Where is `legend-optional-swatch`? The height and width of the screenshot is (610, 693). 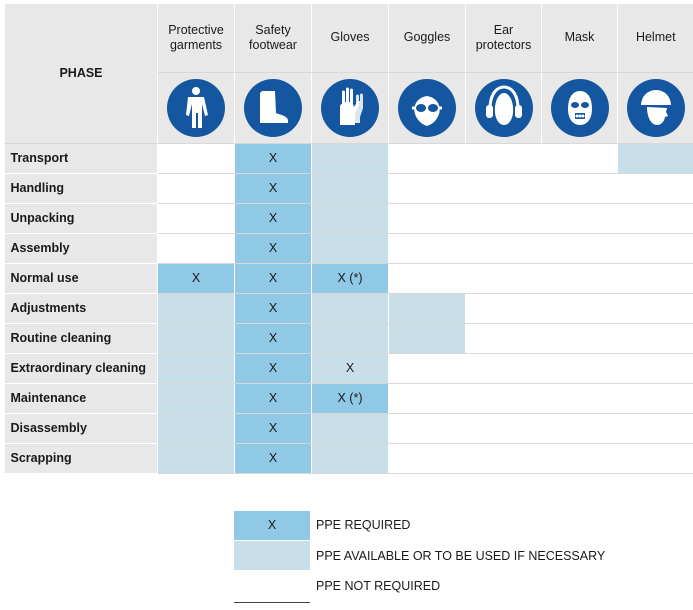
legend-optional-swatch is located at coordinates (272, 555).